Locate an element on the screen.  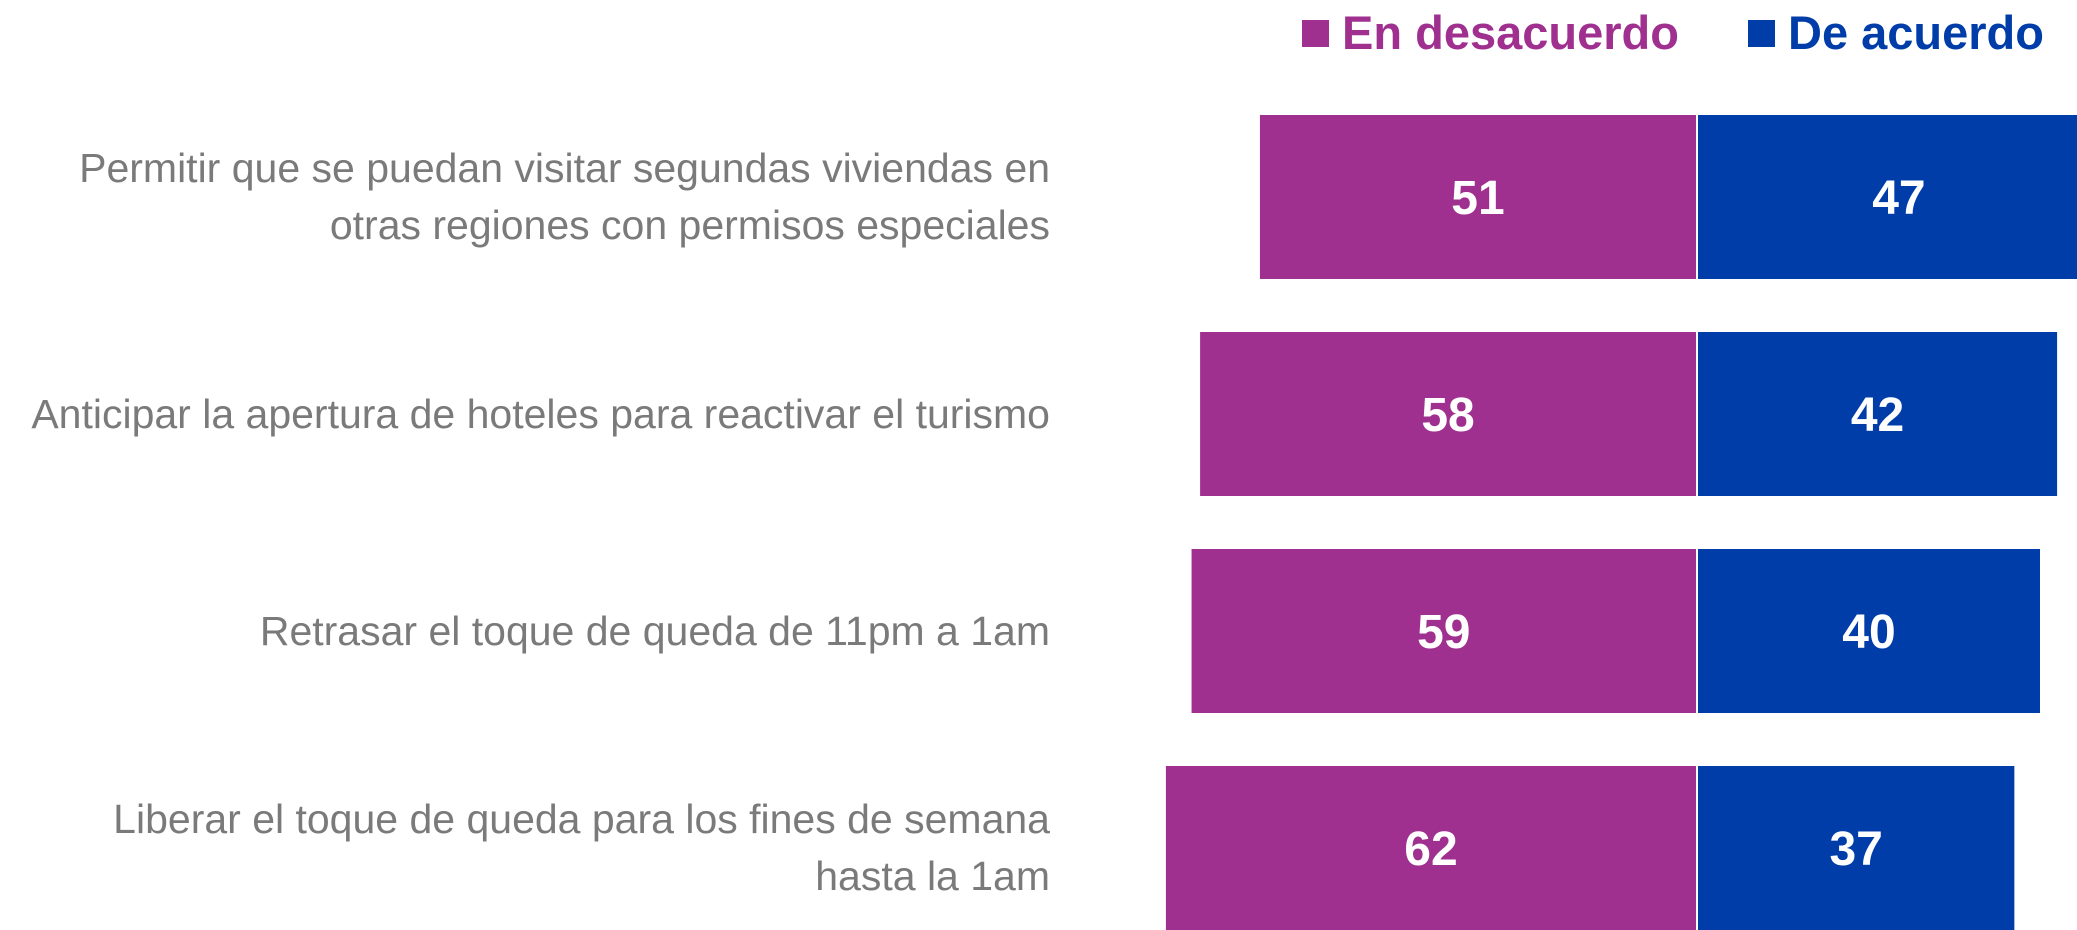
value-label: 47 is located at coordinates (1898, 198).